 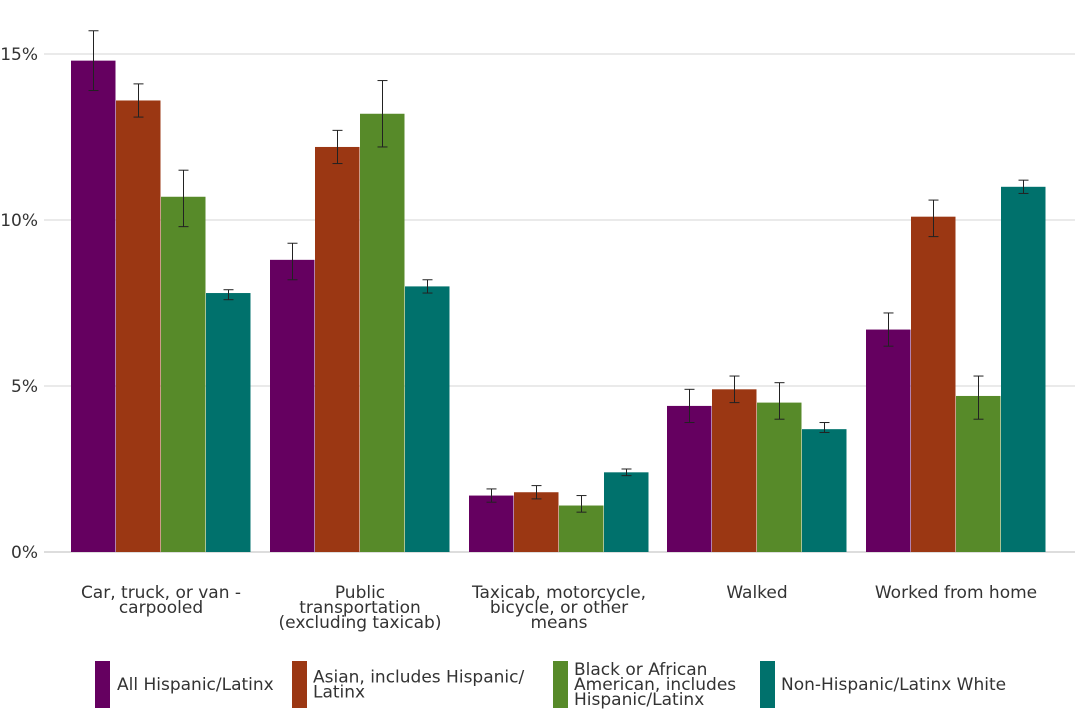 I want to click on legend-item: Asian, includes Hispanic/Latinx, so click(x=408, y=684).